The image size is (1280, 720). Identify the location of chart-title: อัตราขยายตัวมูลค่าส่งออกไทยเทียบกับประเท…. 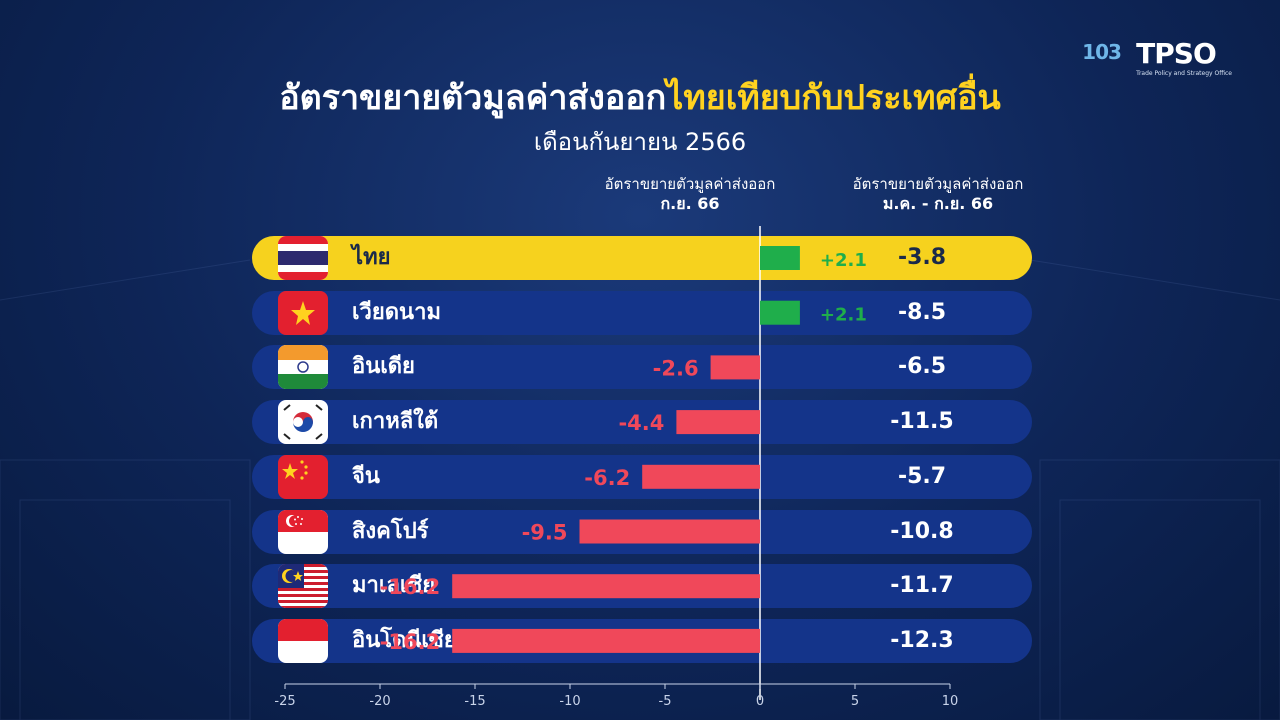
(640, 98).